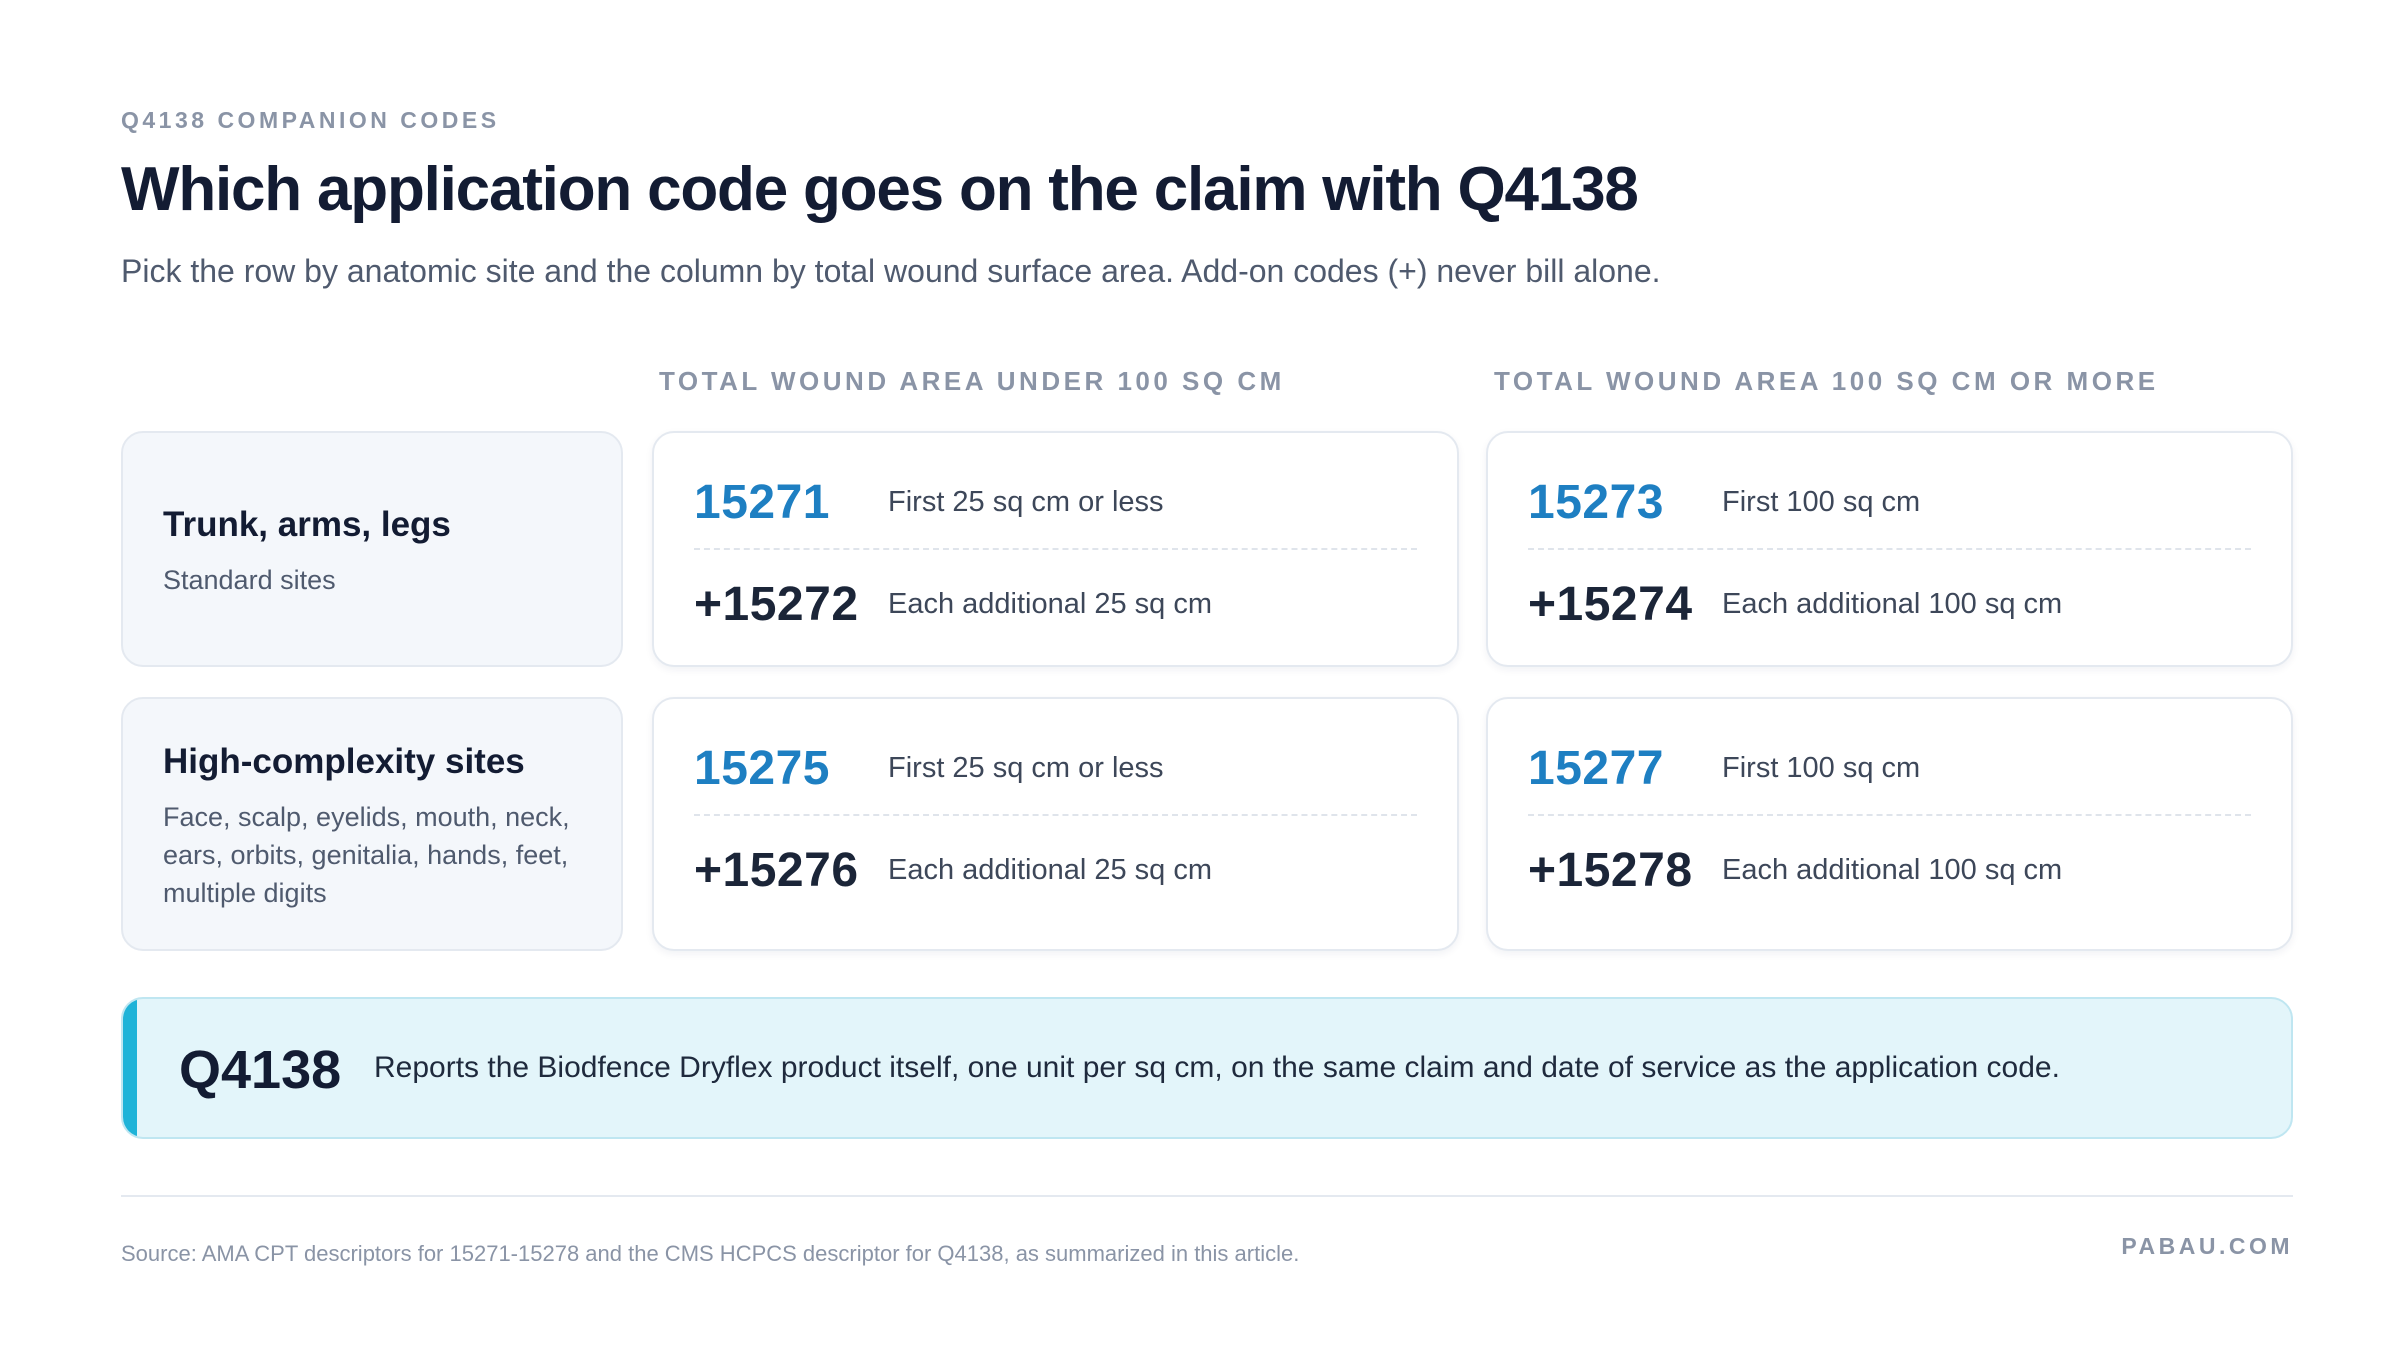  I want to click on site-name: Trunk, arms, legs, so click(307, 524).